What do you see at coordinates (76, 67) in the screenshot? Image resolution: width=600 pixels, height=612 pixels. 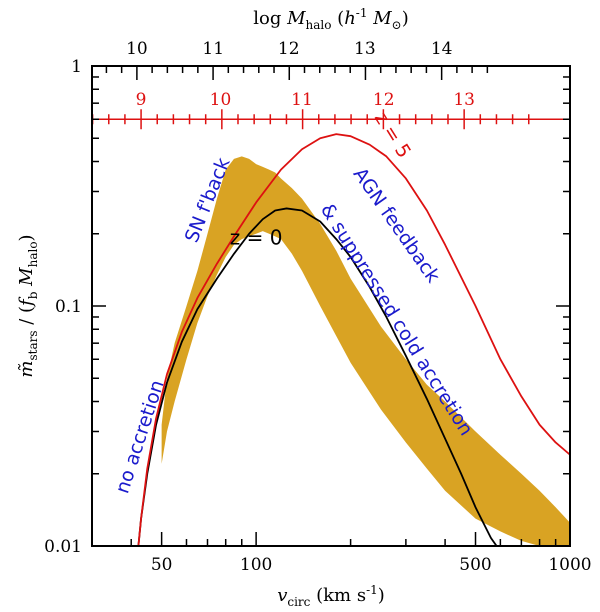 I see `y-tick-label: 1` at bounding box center [76, 67].